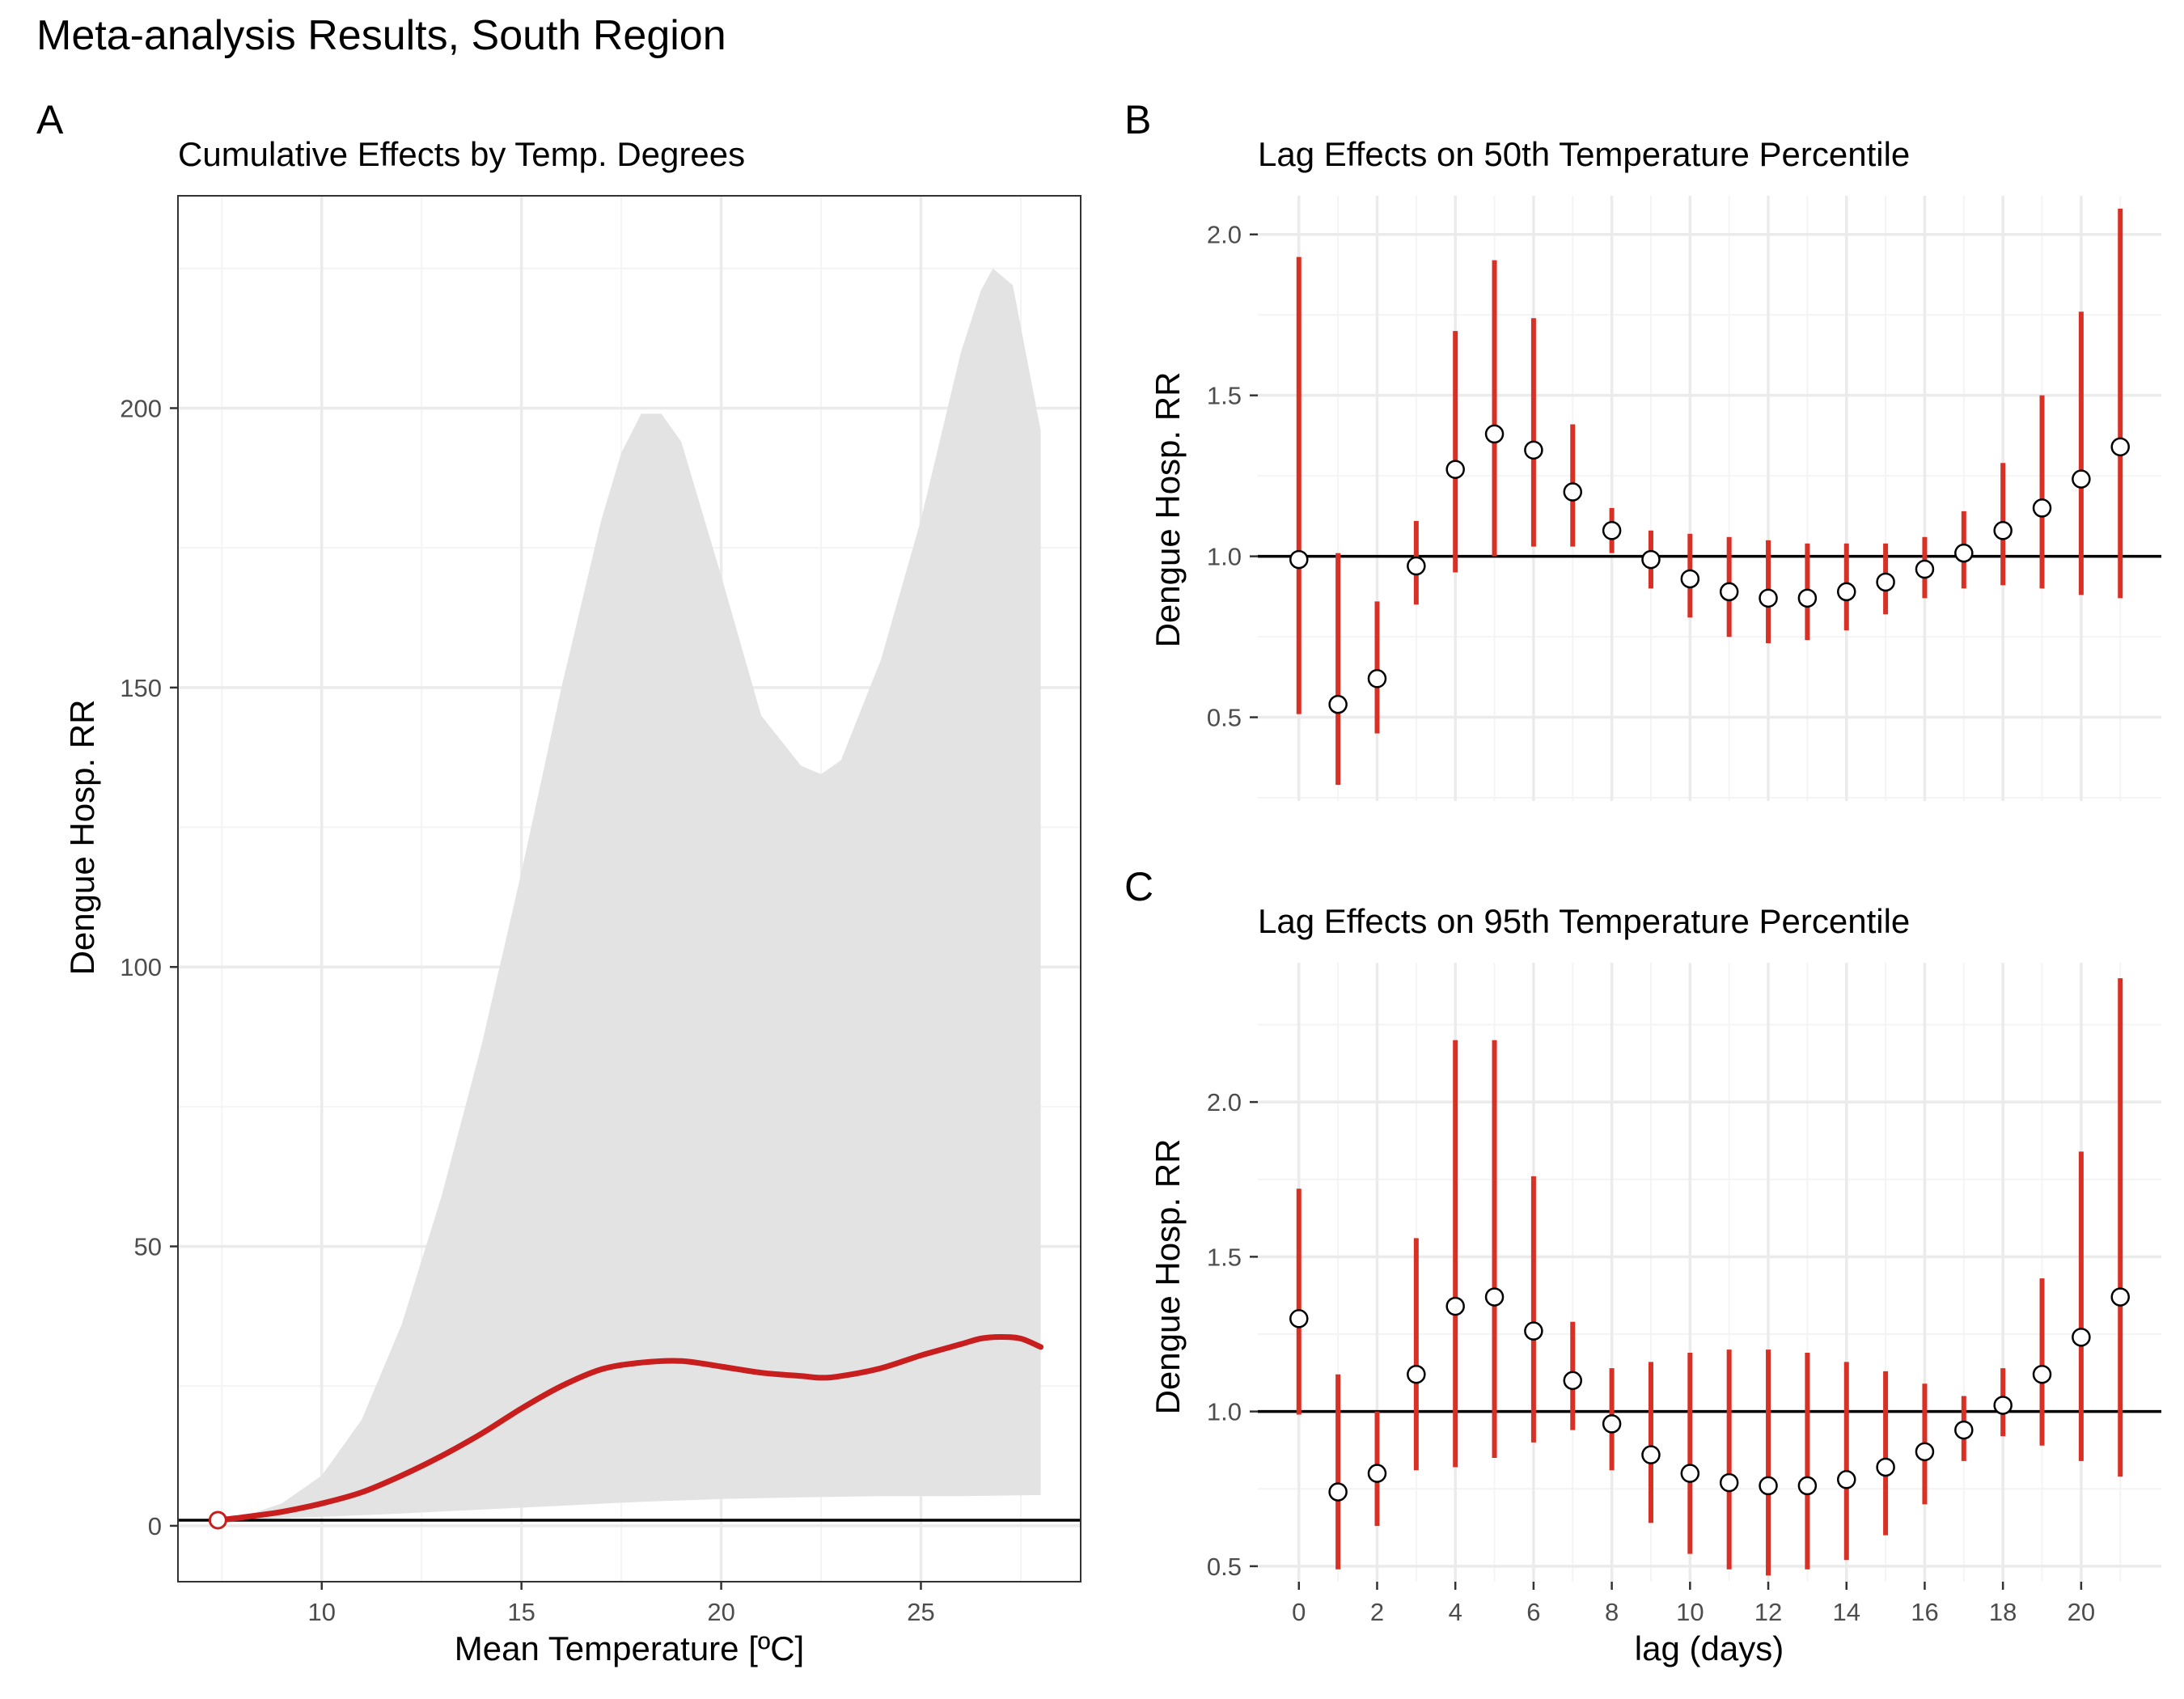 This screenshot has width=2184, height=1699. I want to click on panel-b-y-axis-title: Dengue Hosp. RR, so click(1168, 510).